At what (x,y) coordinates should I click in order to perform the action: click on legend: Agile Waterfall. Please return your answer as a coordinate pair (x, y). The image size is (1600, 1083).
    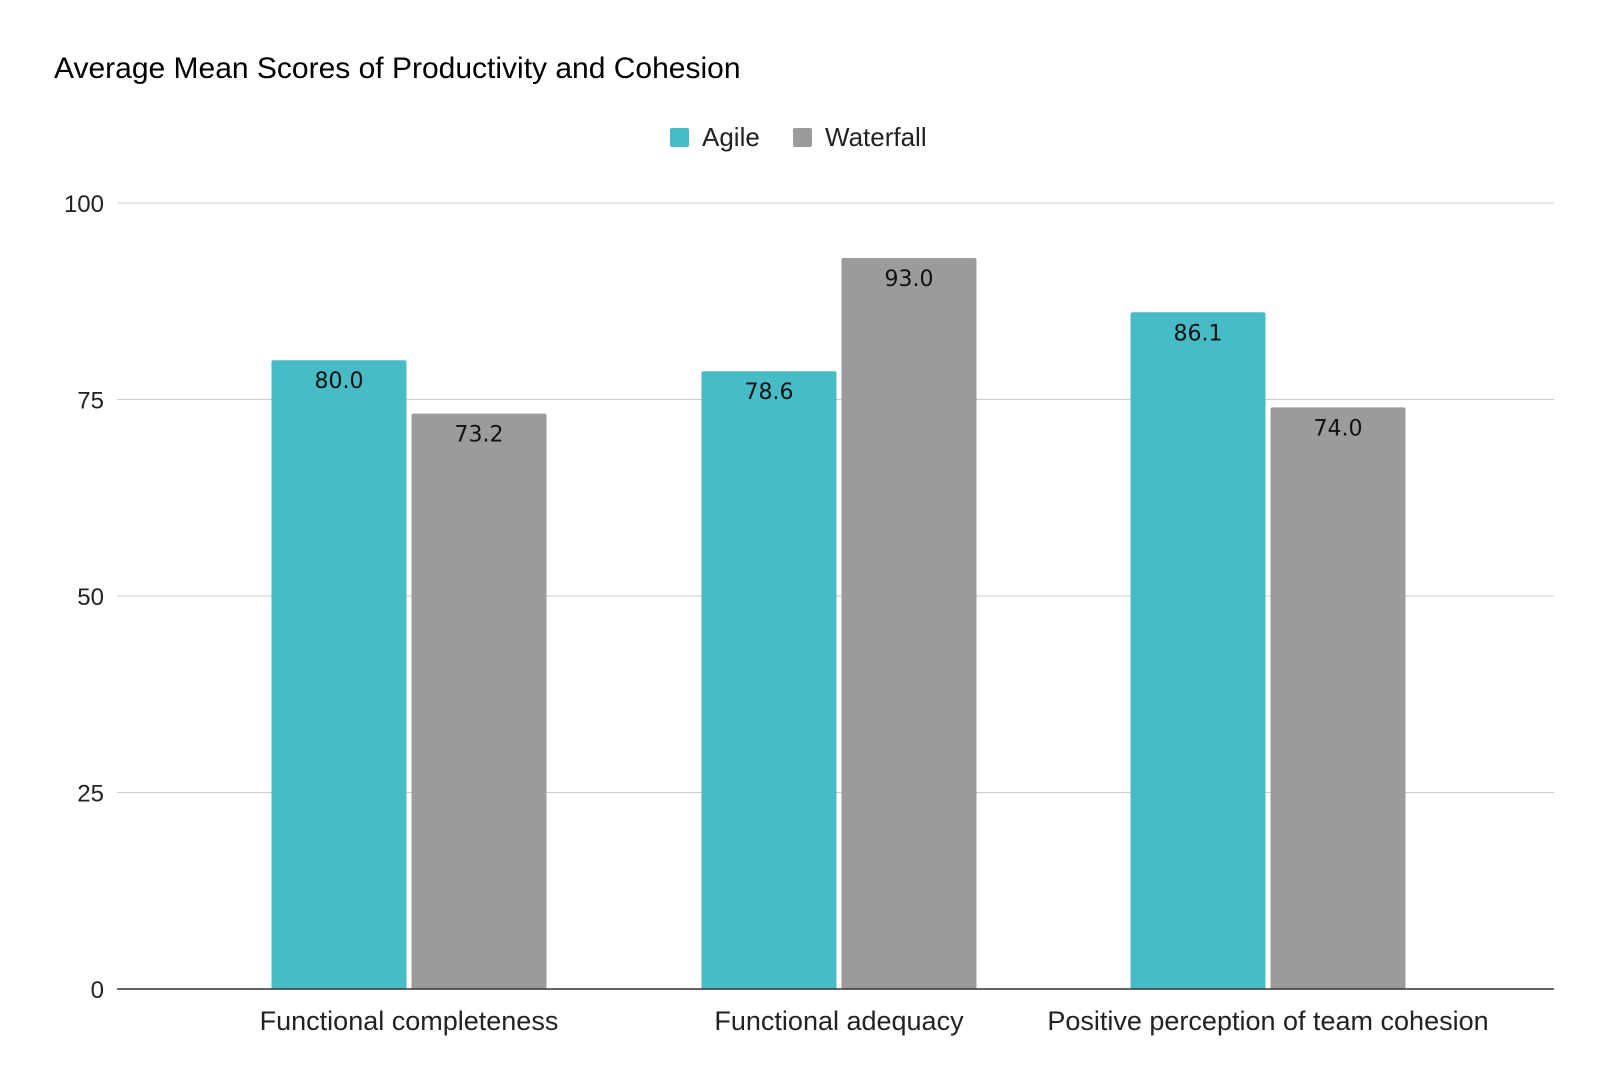
    Looking at the image, I should click on (798, 137).